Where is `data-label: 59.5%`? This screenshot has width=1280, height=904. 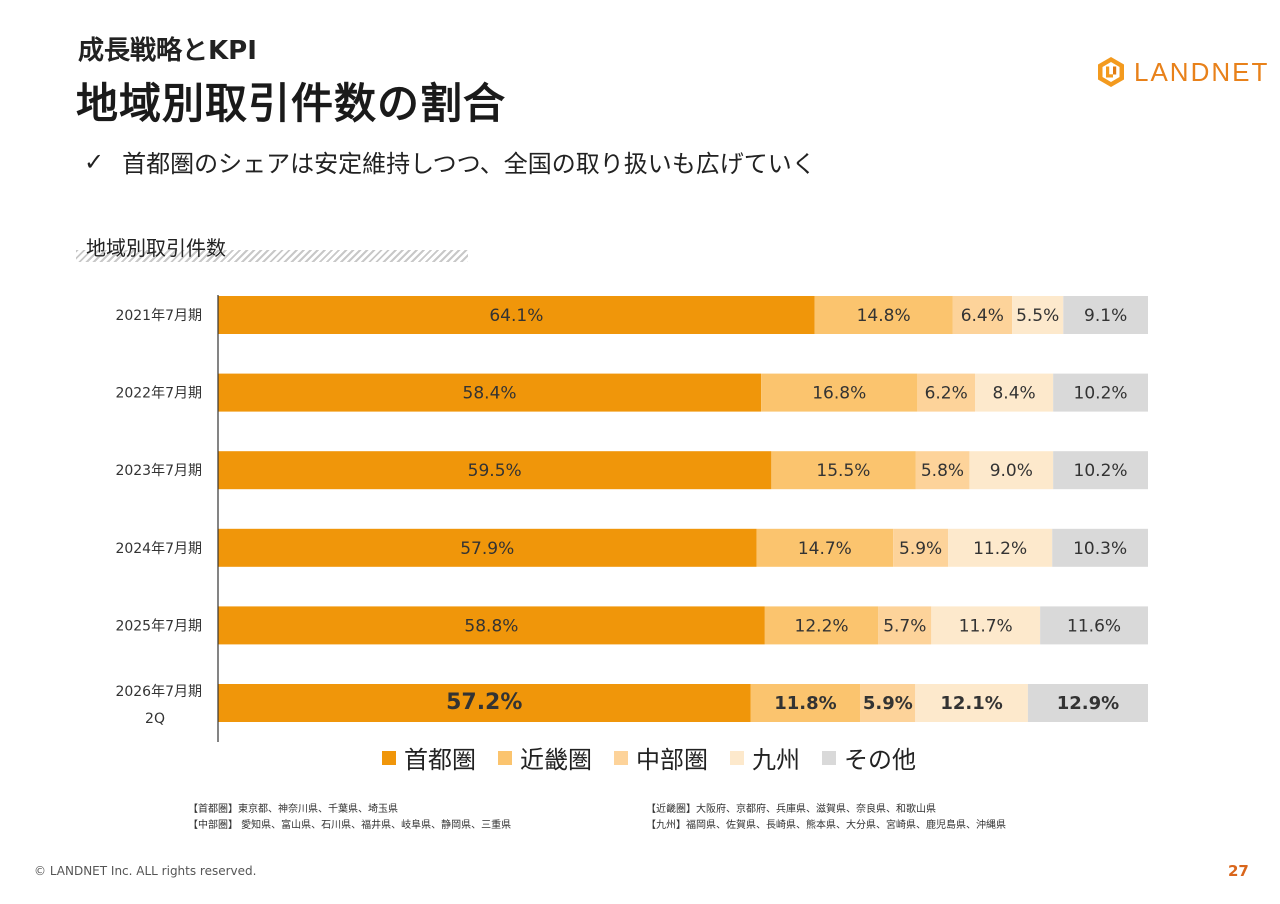 data-label: 59.5% is located at coordinates (495, 471).